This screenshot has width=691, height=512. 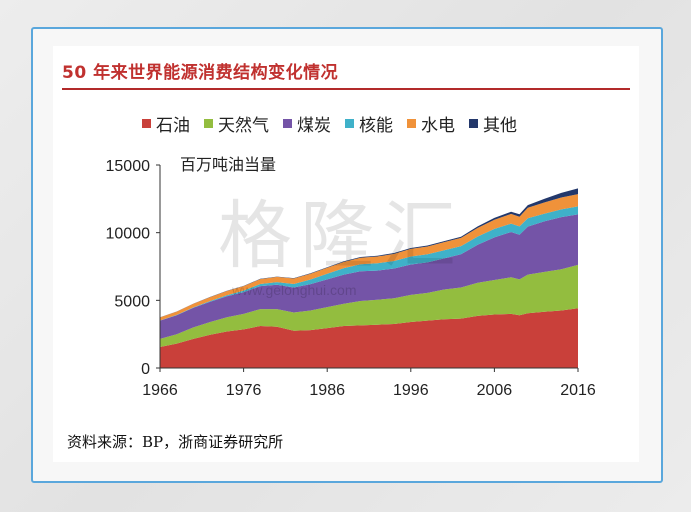 I want to click on legend-label: 水电, so click(x=438, y=125).